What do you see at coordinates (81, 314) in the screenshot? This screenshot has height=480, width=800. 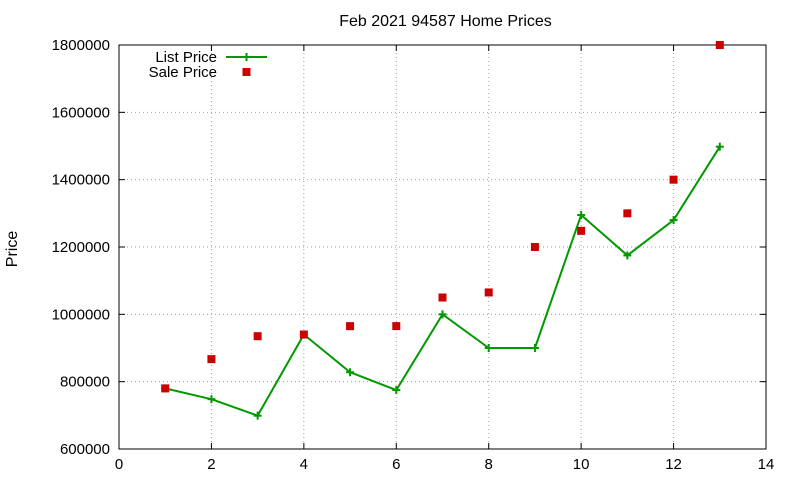 I see `y-tick-label: 1000000` at bounding box center [81, 314].